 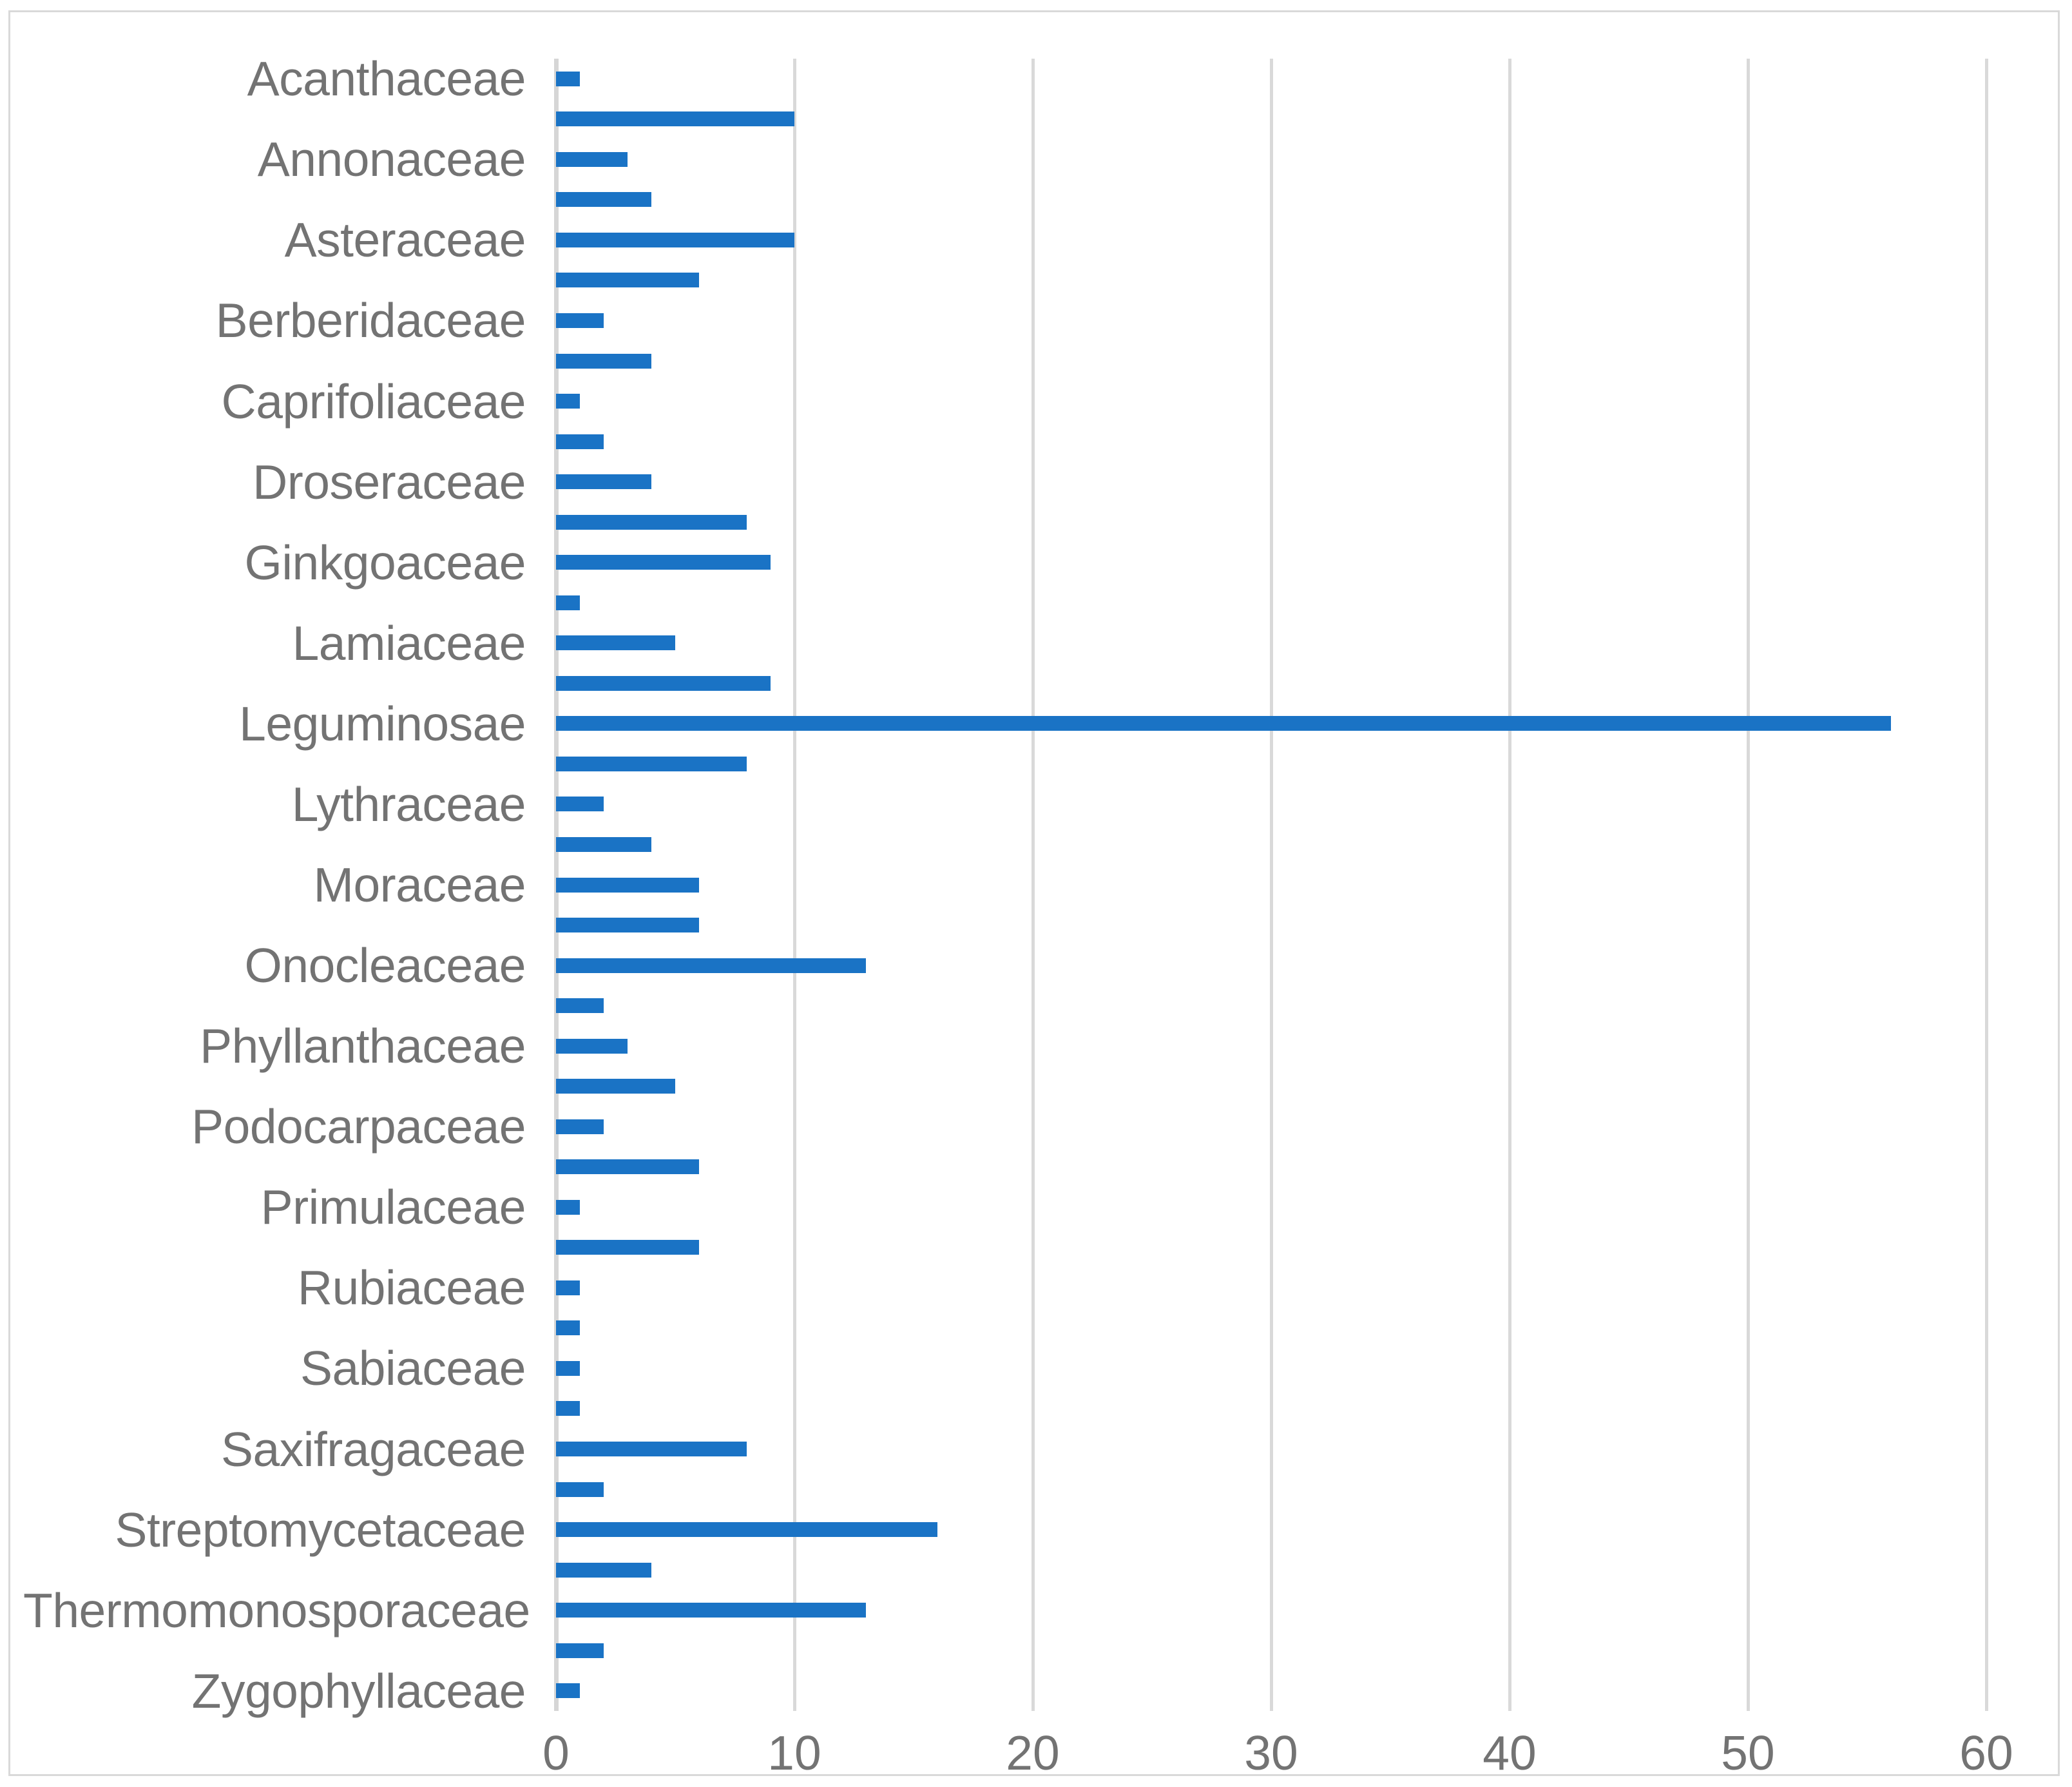 What do you see at coordinates (568, 1287) in the screenshot?
I see `bar-Rubiaceae` at bounding box center [568, 1287].